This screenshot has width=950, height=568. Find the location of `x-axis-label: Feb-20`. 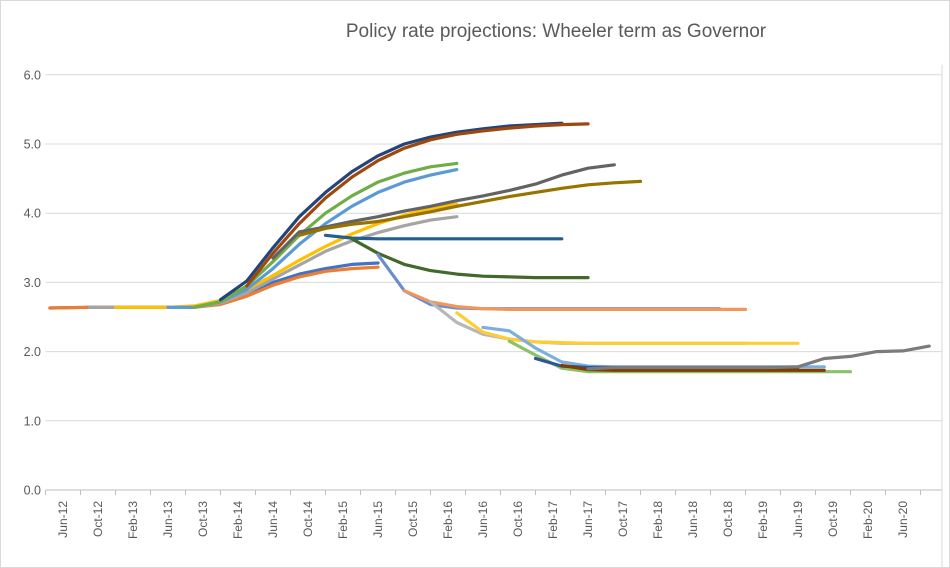

x-axis-label: Feb-20 is located at coordinates (868, 520).